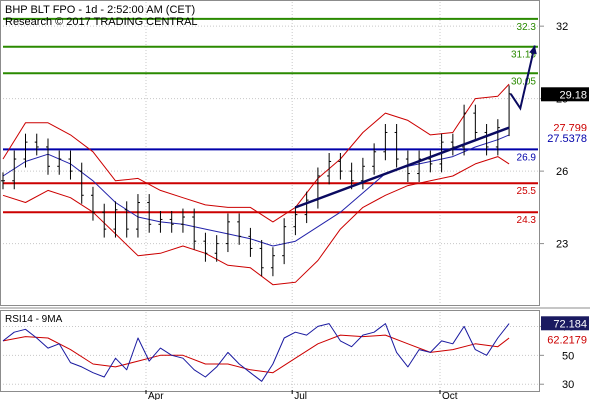  I want to click on rsi-title: RSI14 - 9MA, so click(34, 319).